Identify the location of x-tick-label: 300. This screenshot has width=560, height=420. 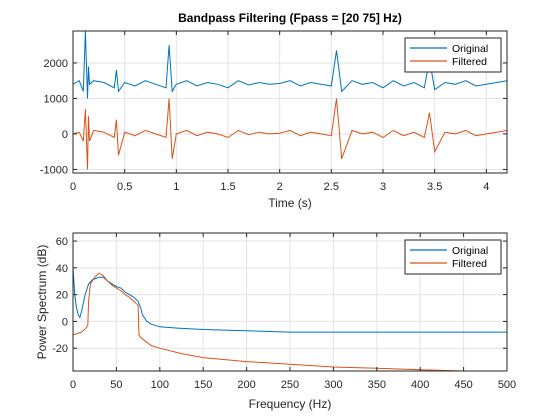
(333, 385).